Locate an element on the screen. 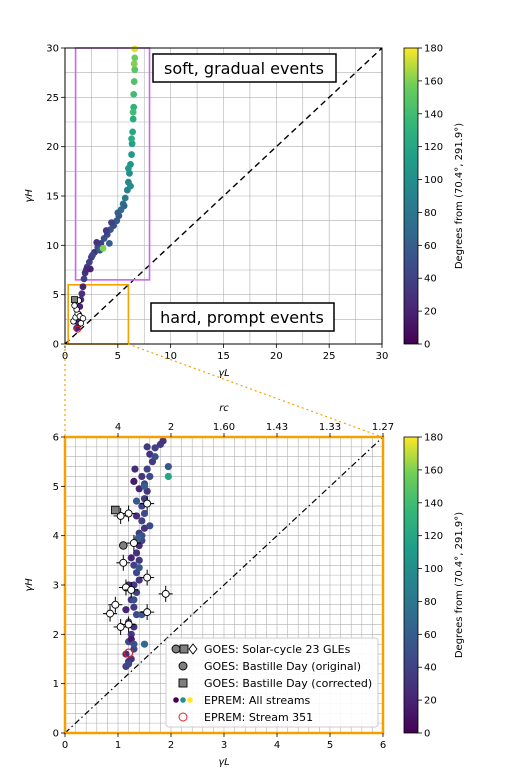 This screenshot has height=775, width=515. top-axis-tick-label: 1.60 is located at coordinates (224, 427).